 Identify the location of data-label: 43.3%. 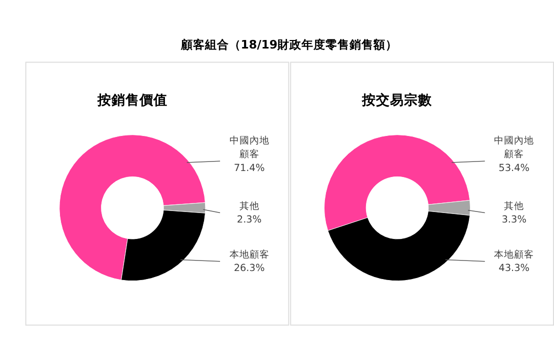
(514, 268).